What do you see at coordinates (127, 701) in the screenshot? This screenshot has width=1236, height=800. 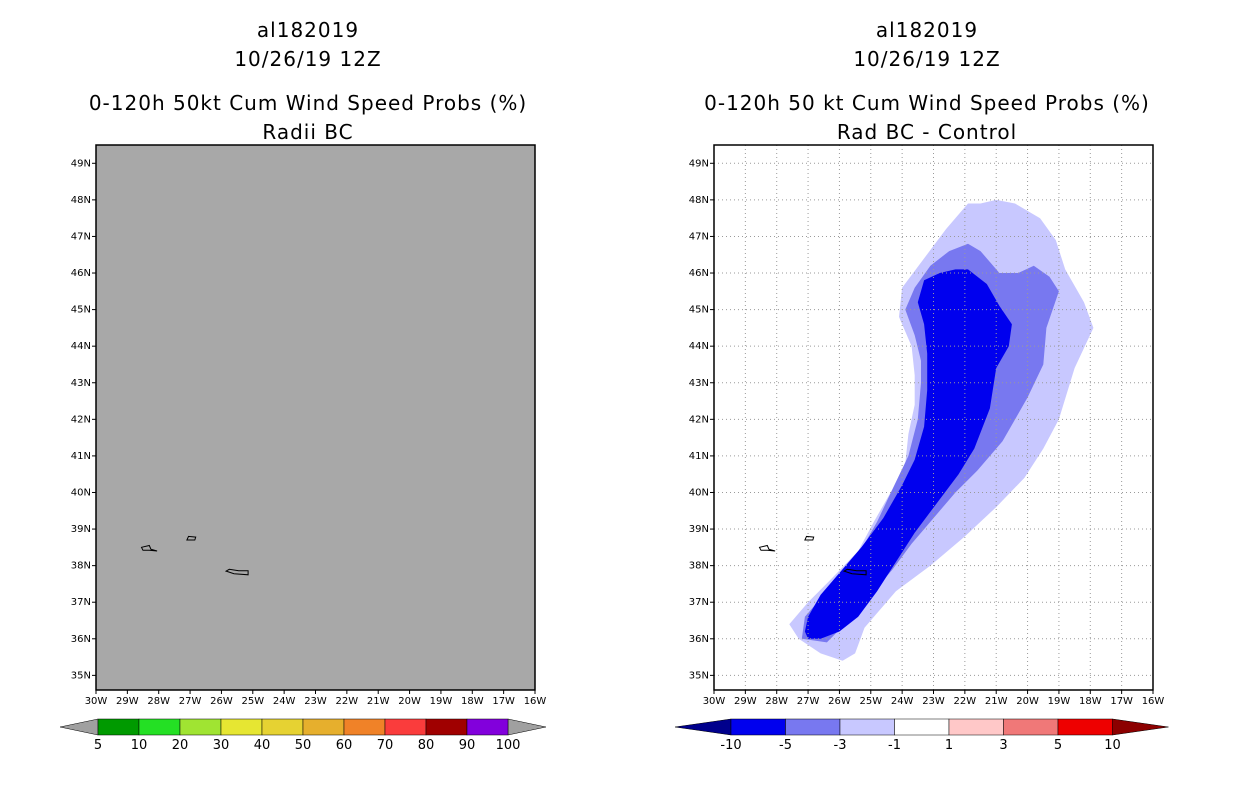 I see `left-xtick-label: 29W` at bounding box center [127, 701].